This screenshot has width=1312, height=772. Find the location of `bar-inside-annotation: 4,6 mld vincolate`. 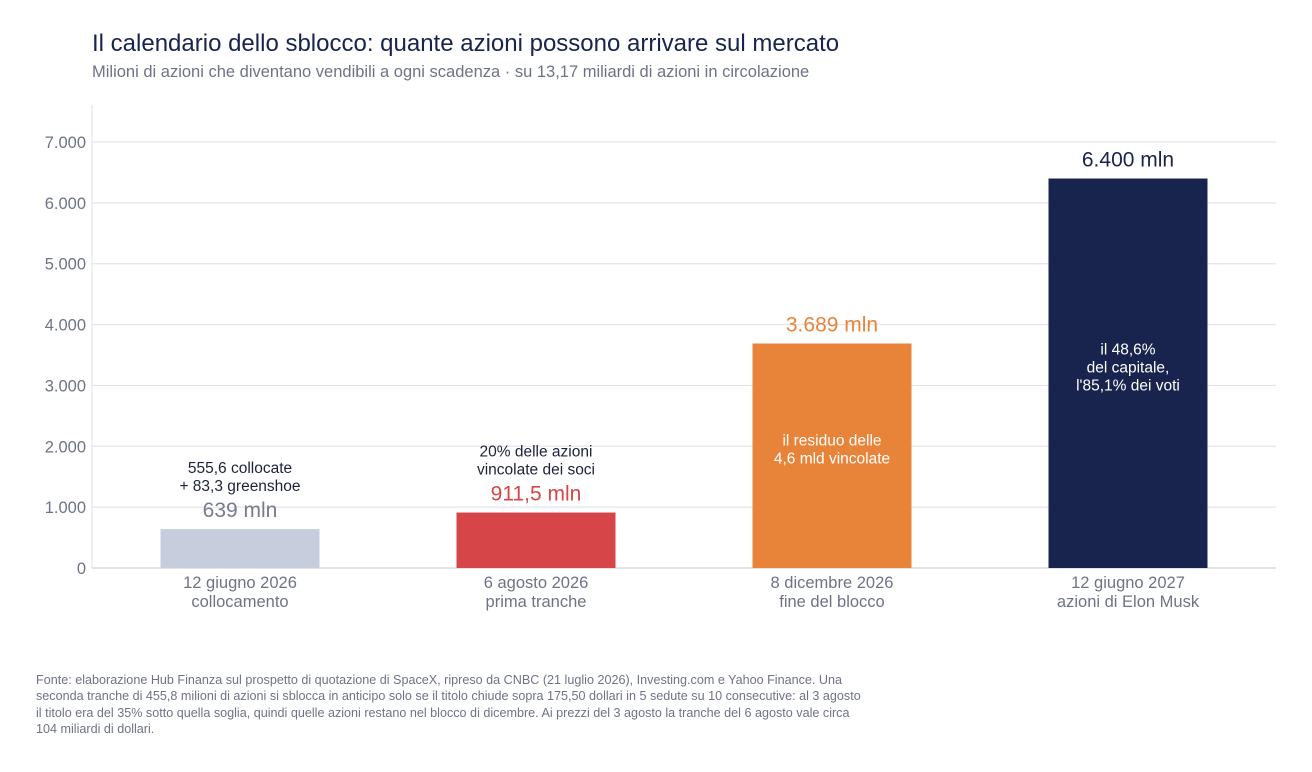

bar-inside-annotation: 4,6 mld vincolate is located at coordinates (832, 459).